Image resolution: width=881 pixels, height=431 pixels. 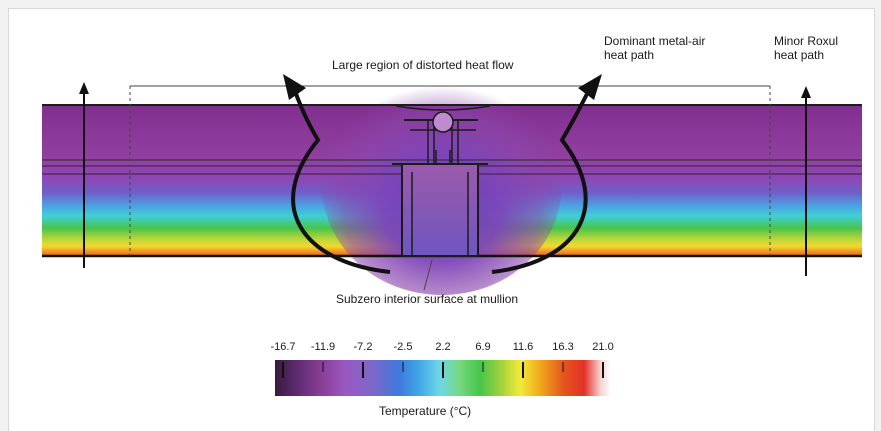 What do you see at coordinates (443, 108) in the screenshot?
I see `cover-cap` at bounding box center [443, 108].